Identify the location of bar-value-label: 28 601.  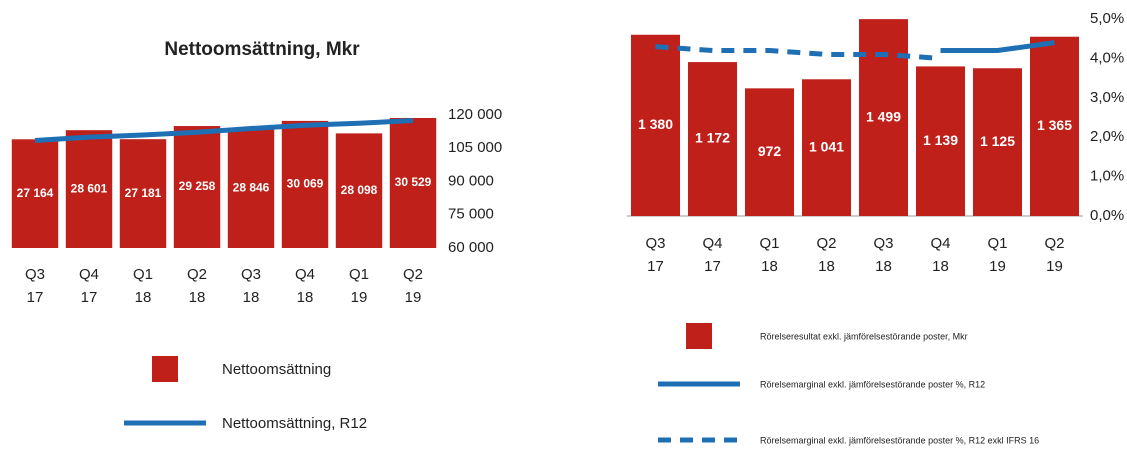
(89, 188).